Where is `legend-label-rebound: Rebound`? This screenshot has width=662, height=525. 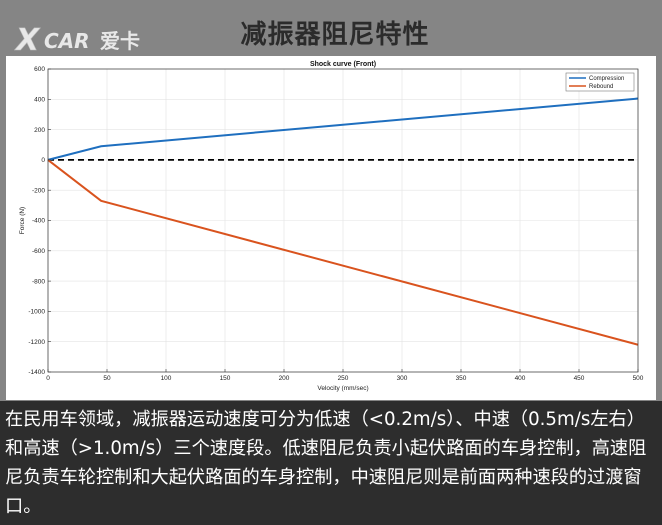 legend-label-rebound: Rebound is located at coordinates (601, 87).